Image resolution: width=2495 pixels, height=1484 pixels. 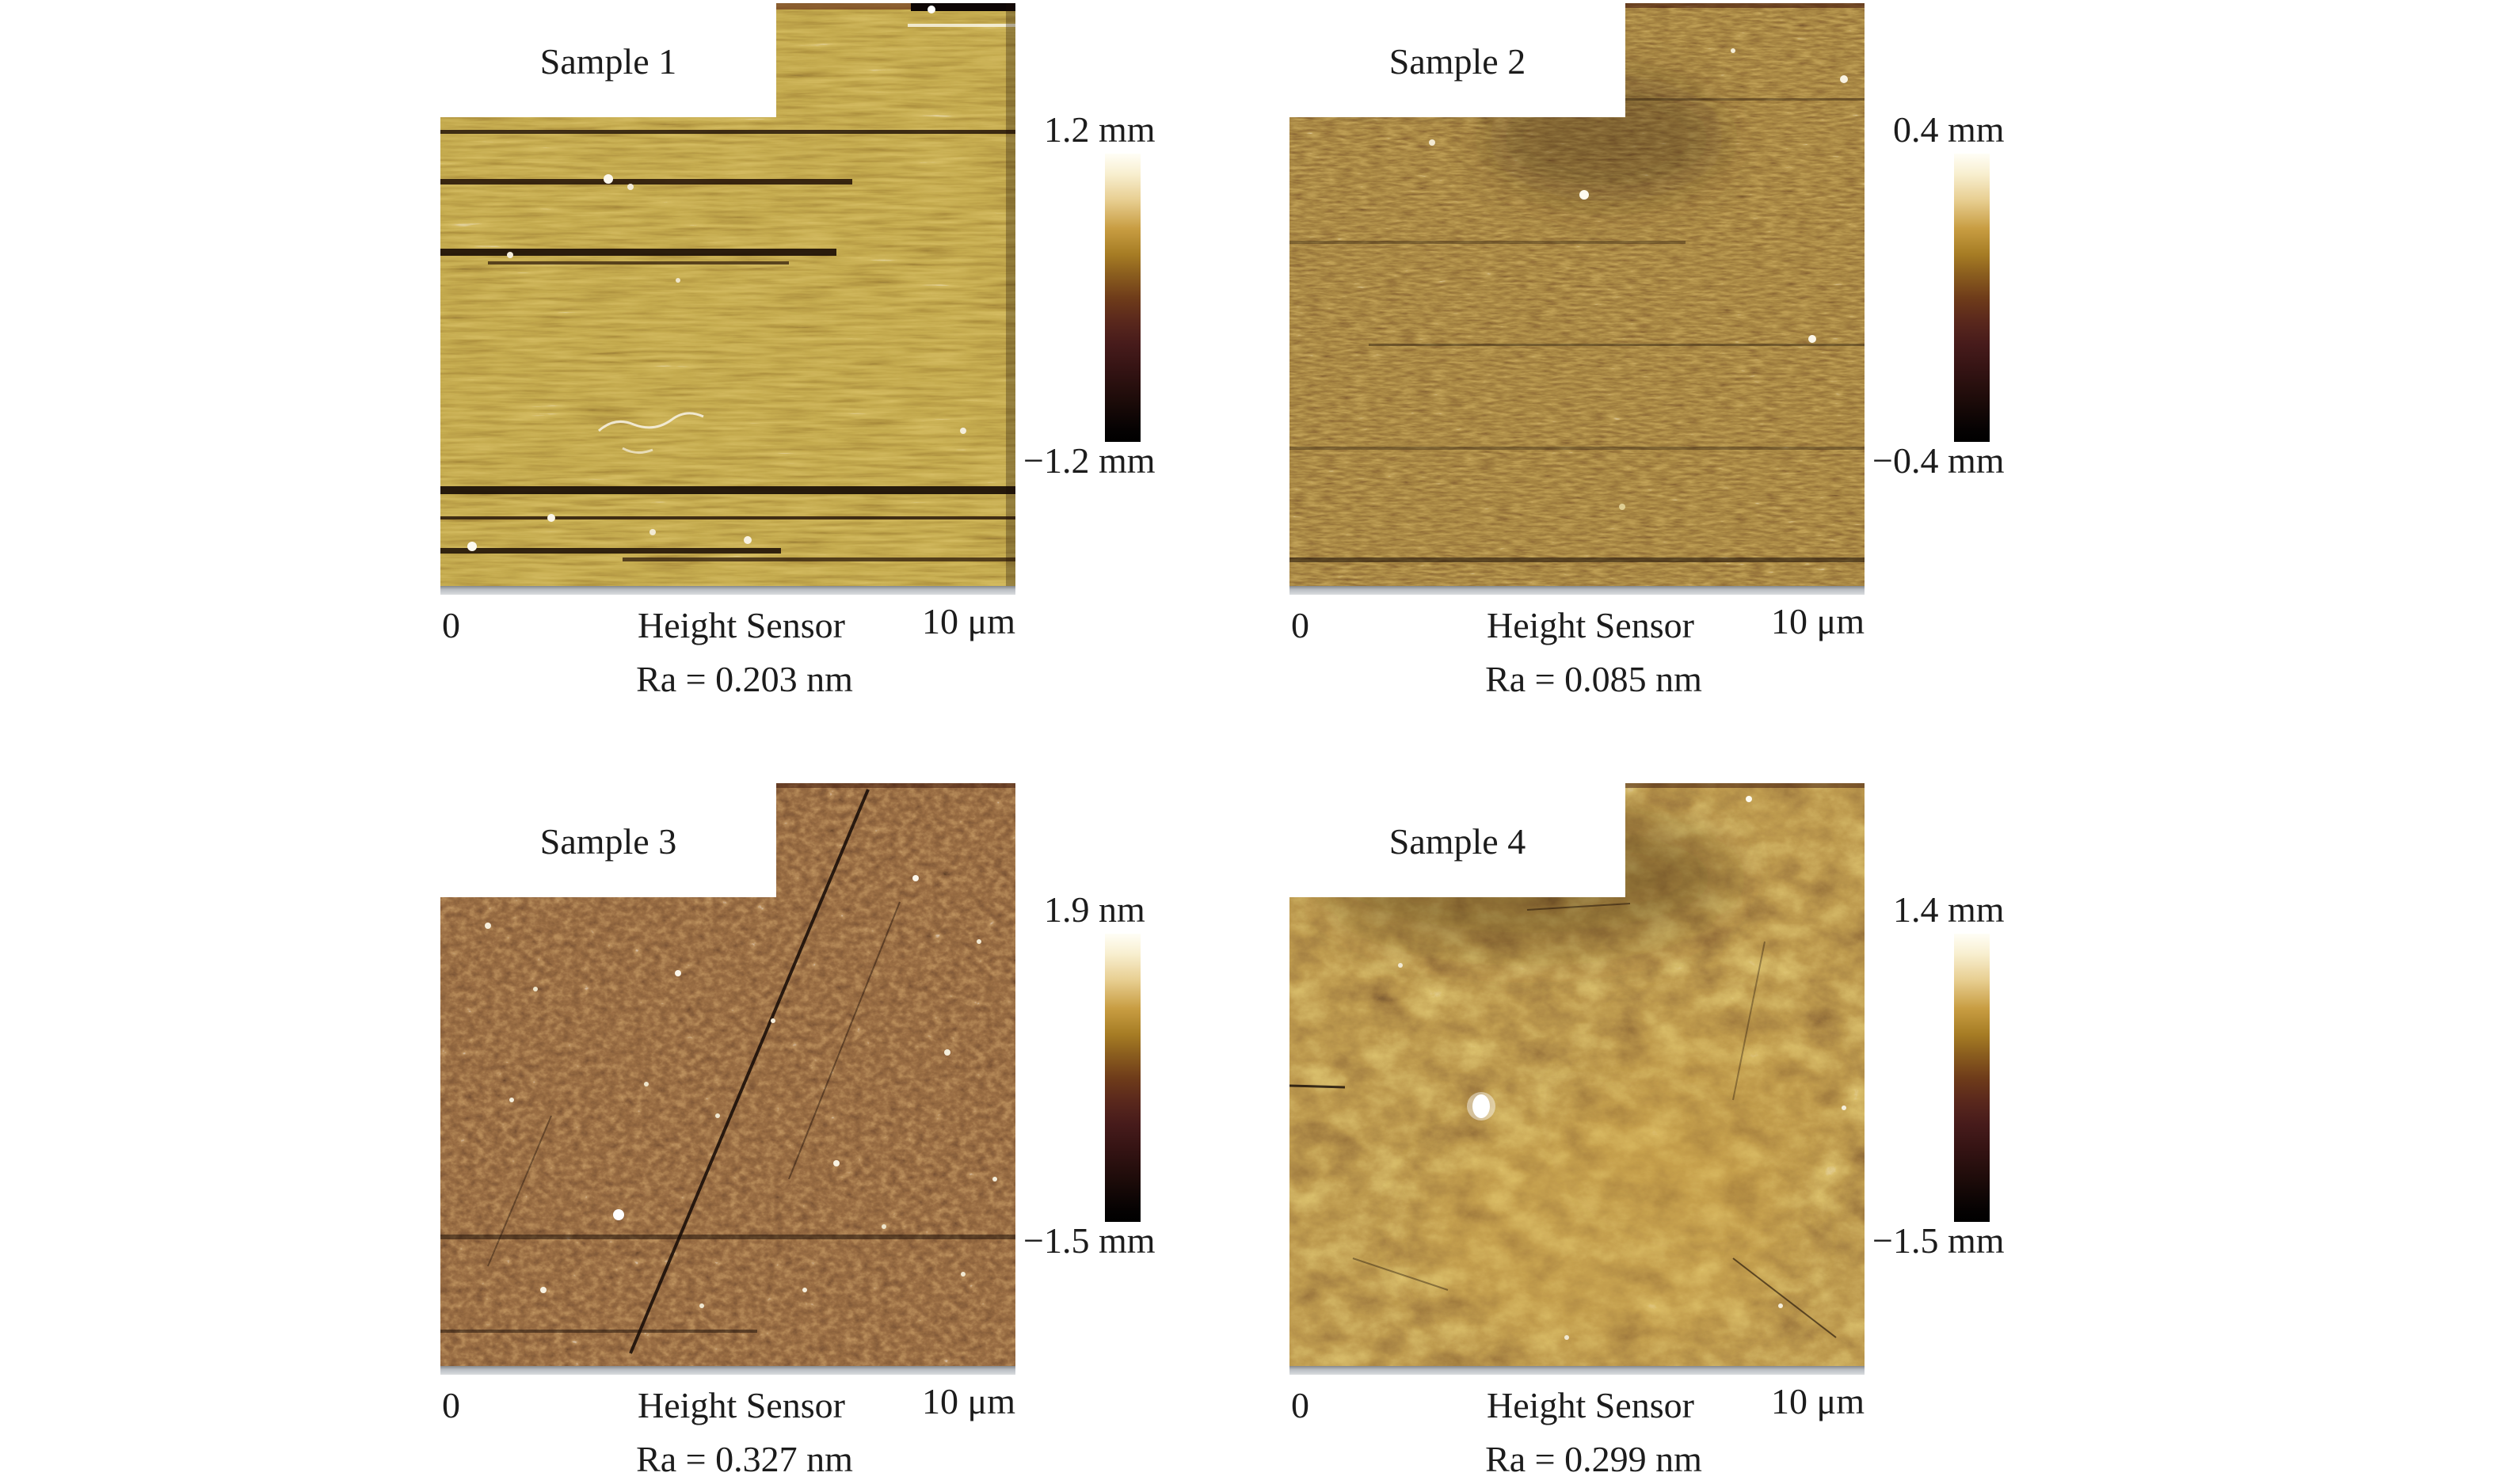 I want to click on afm-image-sample4, so click(x=1577, y=1075).